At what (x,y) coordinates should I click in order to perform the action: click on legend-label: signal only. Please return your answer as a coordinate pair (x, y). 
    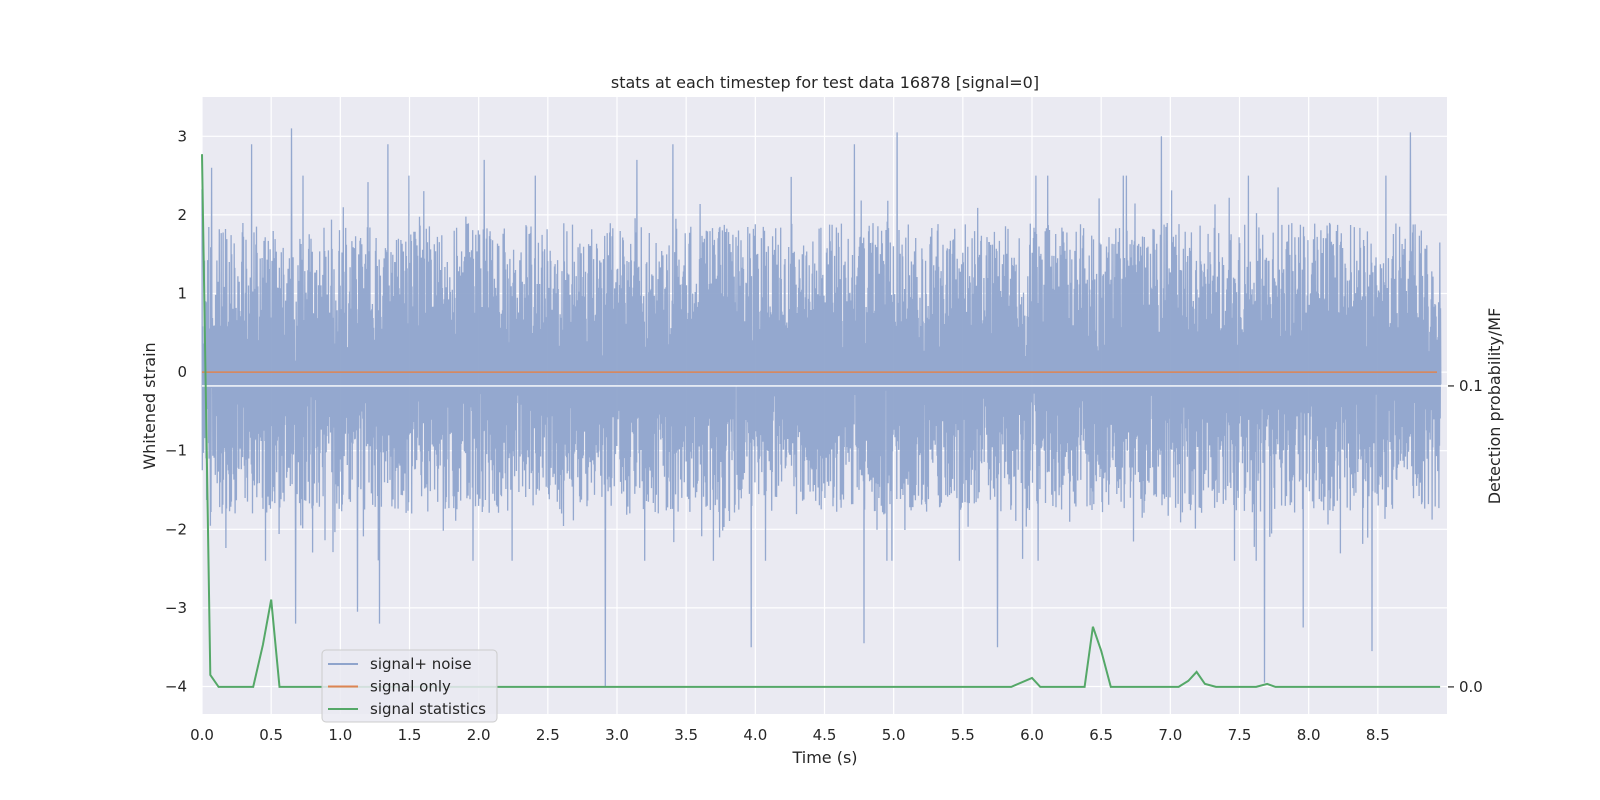
    Looking at the image, I should click on (410, 687).